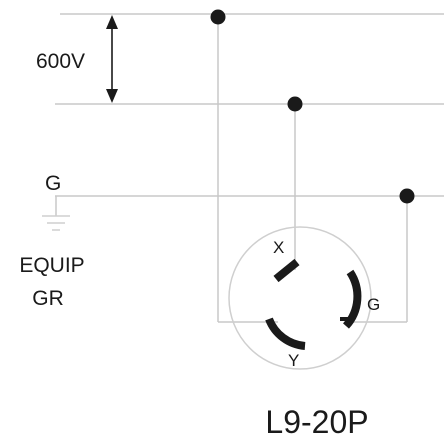 The image size is (444, 445). I want to click on terminal-g-label: G, so click(373, 304).